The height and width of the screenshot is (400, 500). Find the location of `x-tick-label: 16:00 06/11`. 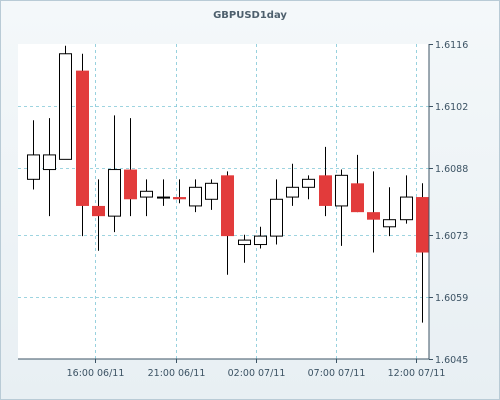

x-tick-label: 16:00 06/11 is located at coordinates (96, 373).